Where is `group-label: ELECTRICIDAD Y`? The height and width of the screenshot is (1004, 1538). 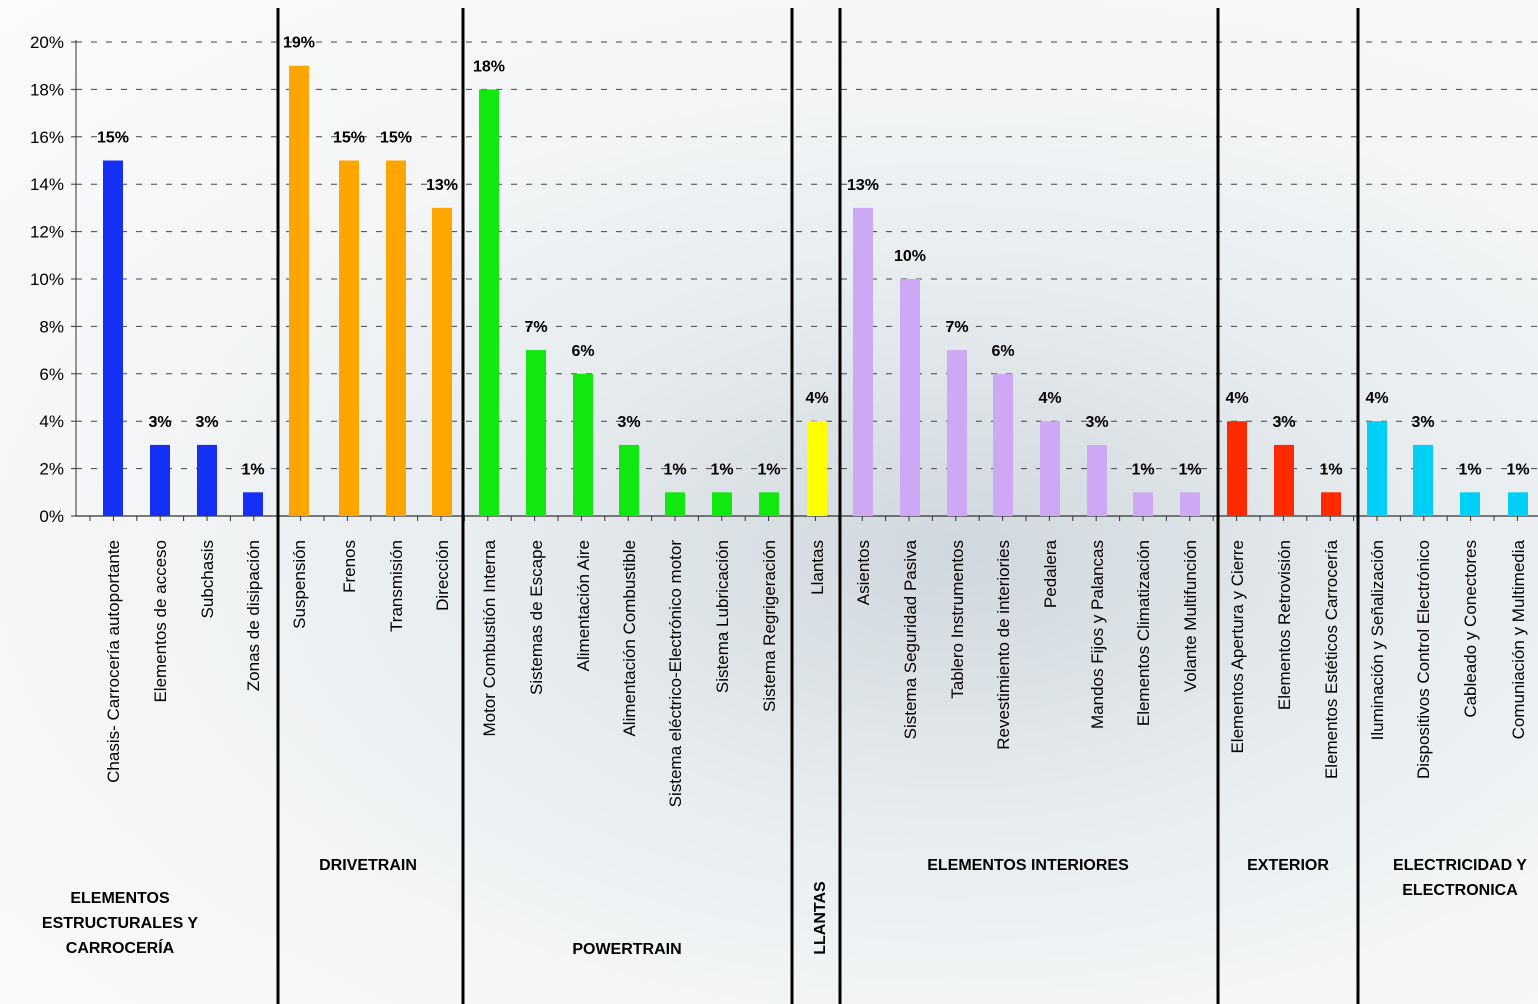
group-label: ELECTRICIDAD Y is located at coordinates (1460, 865).